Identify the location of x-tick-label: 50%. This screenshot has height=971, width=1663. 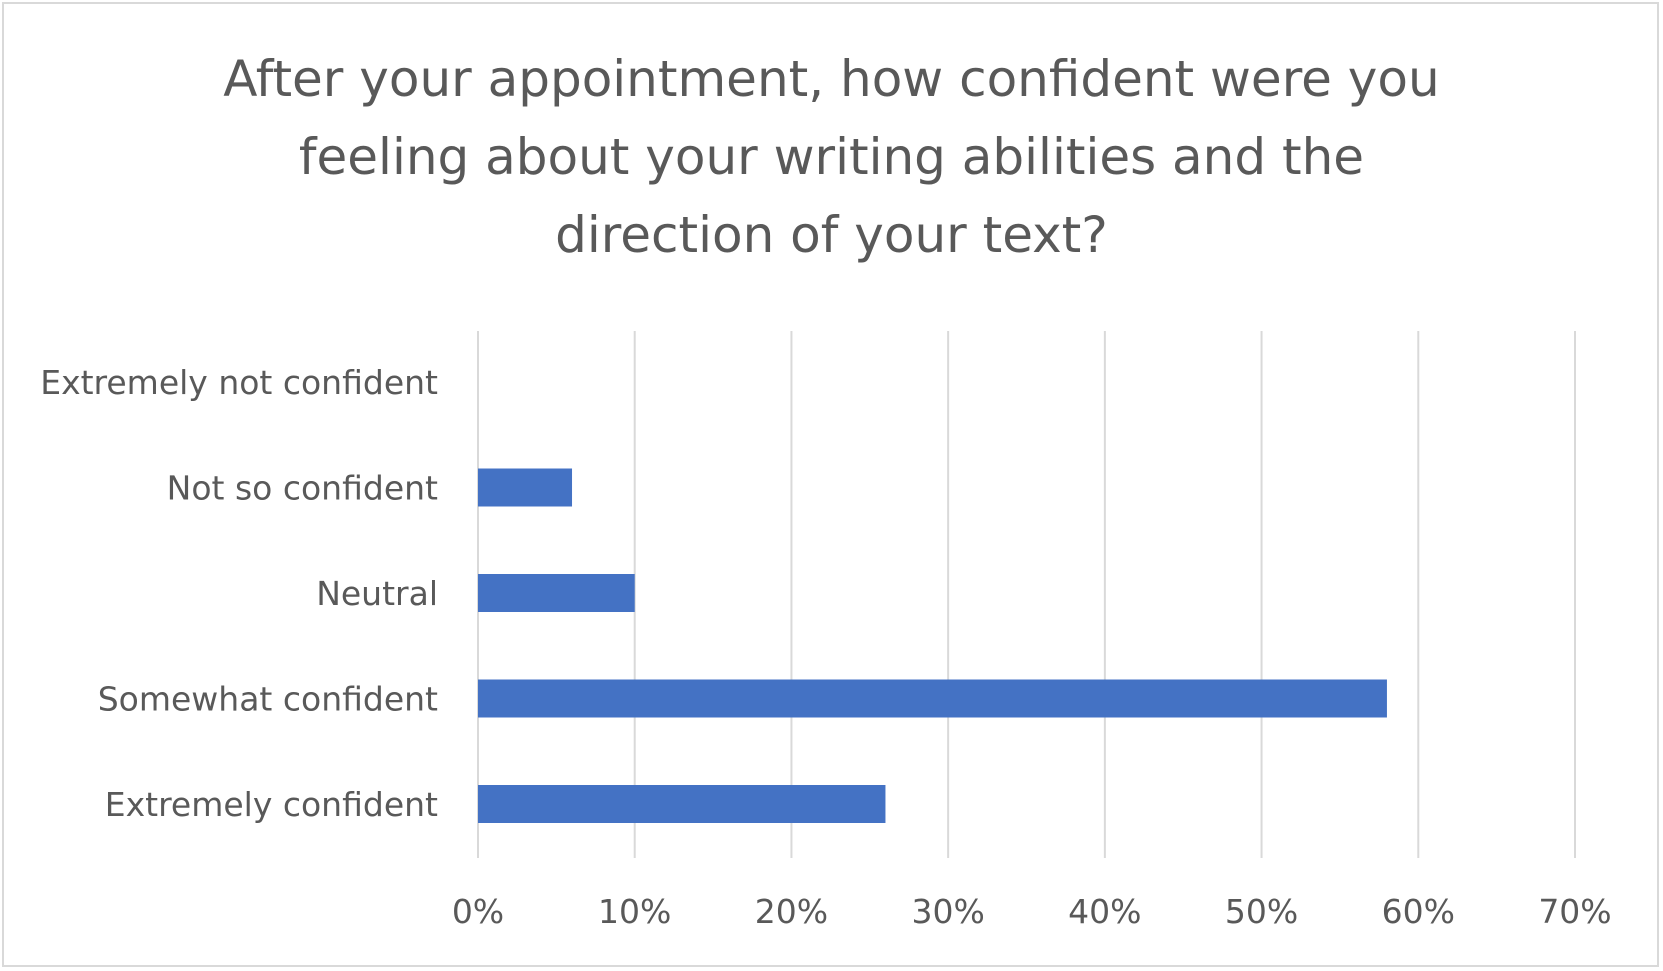
(1261, 911).